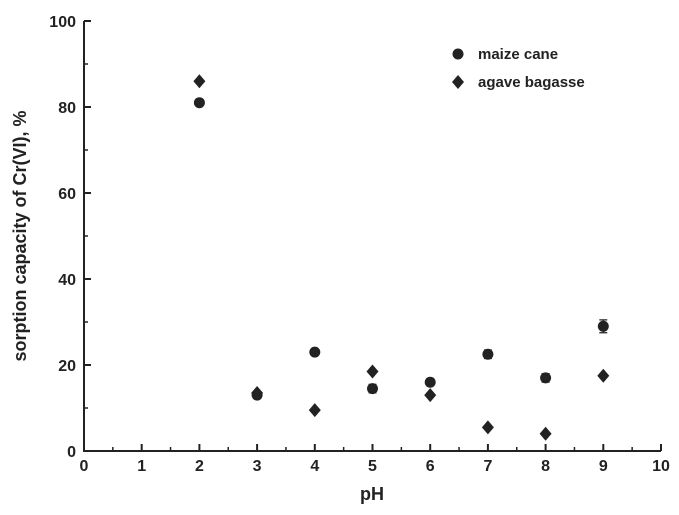  Describe the element at coordinates (84, 466) in the screenshot. I see `x-tick-label: 0` at that location.